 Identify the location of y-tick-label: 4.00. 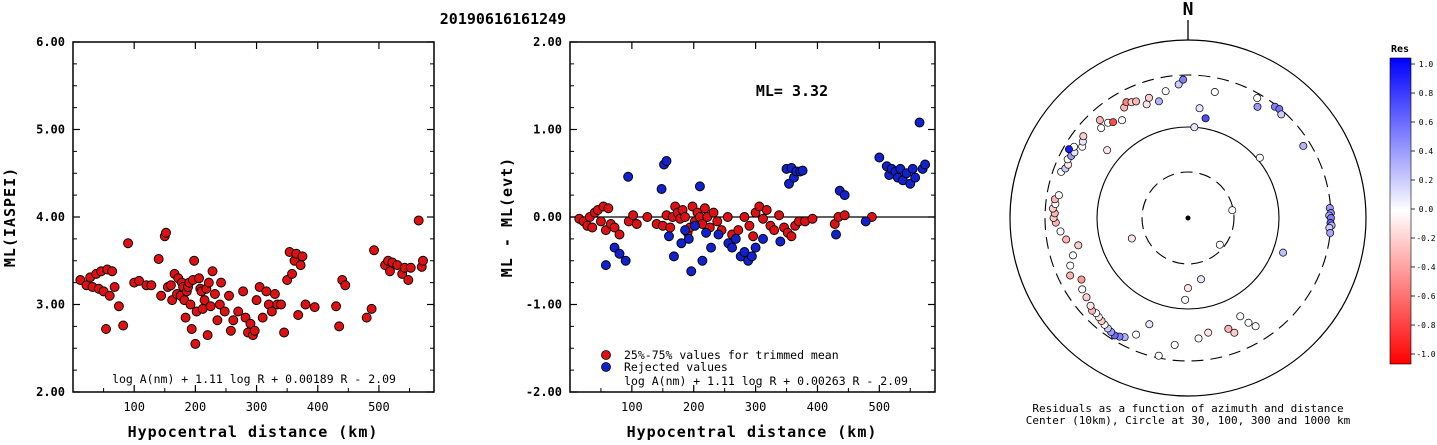
(50, 217).